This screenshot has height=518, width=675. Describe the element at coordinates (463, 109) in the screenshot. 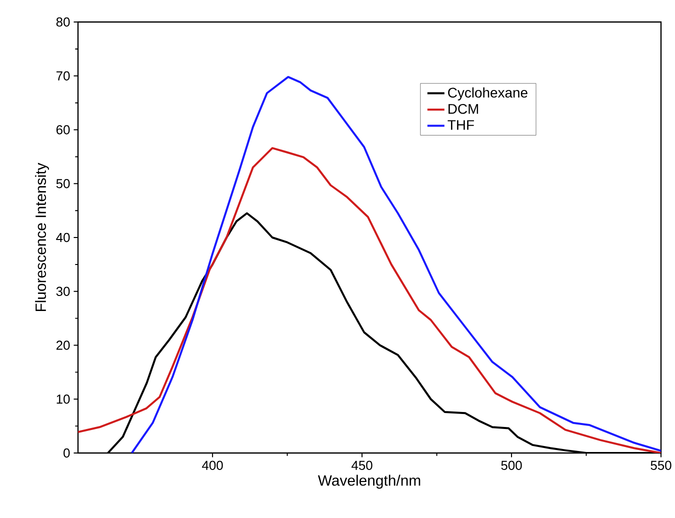

I see `legend-label: DCM` at that location.